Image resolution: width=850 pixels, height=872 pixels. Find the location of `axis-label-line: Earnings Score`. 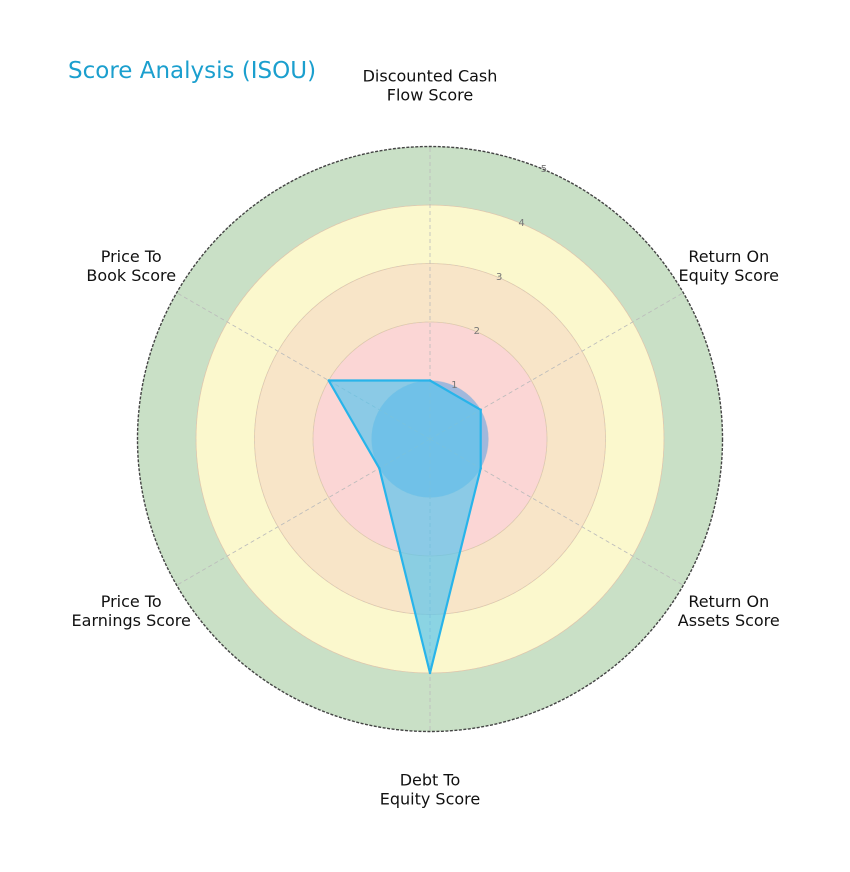

axis-label-line: Earnings Score is located at coordinates (131, 620).